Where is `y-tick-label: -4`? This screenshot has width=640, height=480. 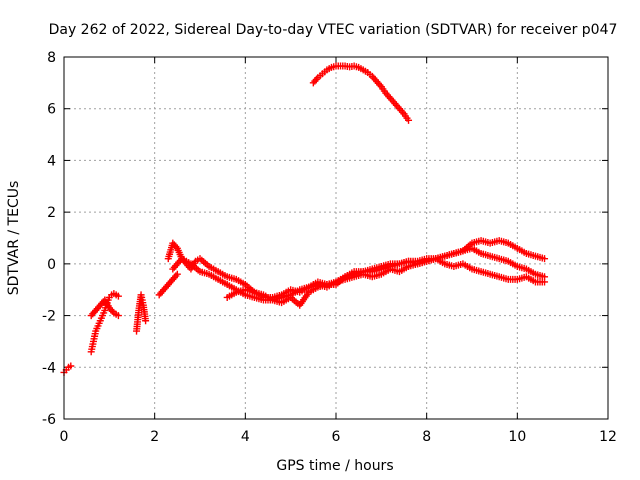
y-tick-label: -4 is located at coordinates (49, 368).